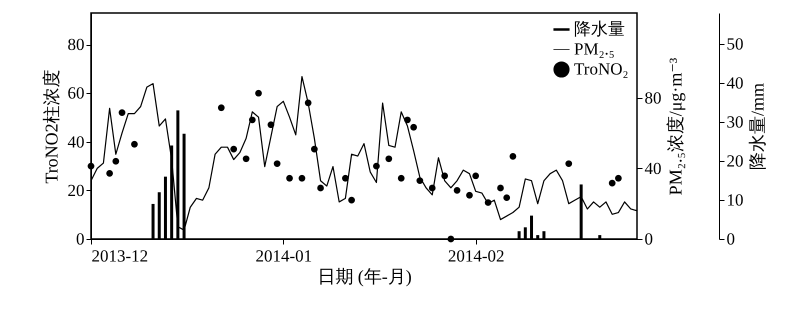  Describe the element at coordinates (730, 239) in the screenshot. I see `y3-tick-label: 0` at that location.